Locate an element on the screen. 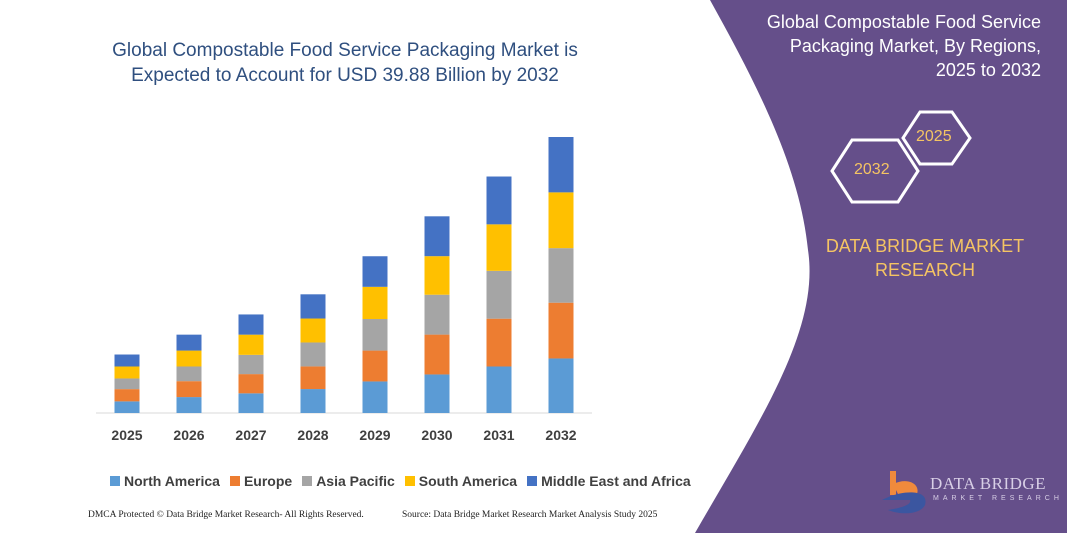 The width and height of the screenshot is (1067, 533). logo-subtext: MARKET RESEARCH is located at coordinates (998, 498).